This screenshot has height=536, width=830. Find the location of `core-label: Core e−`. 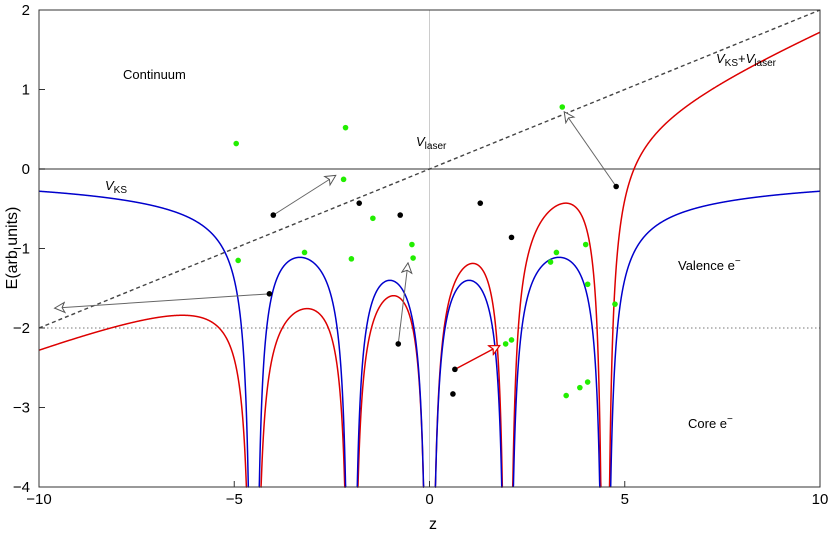

core-label: Core e− is located at coordinates (710, 422).